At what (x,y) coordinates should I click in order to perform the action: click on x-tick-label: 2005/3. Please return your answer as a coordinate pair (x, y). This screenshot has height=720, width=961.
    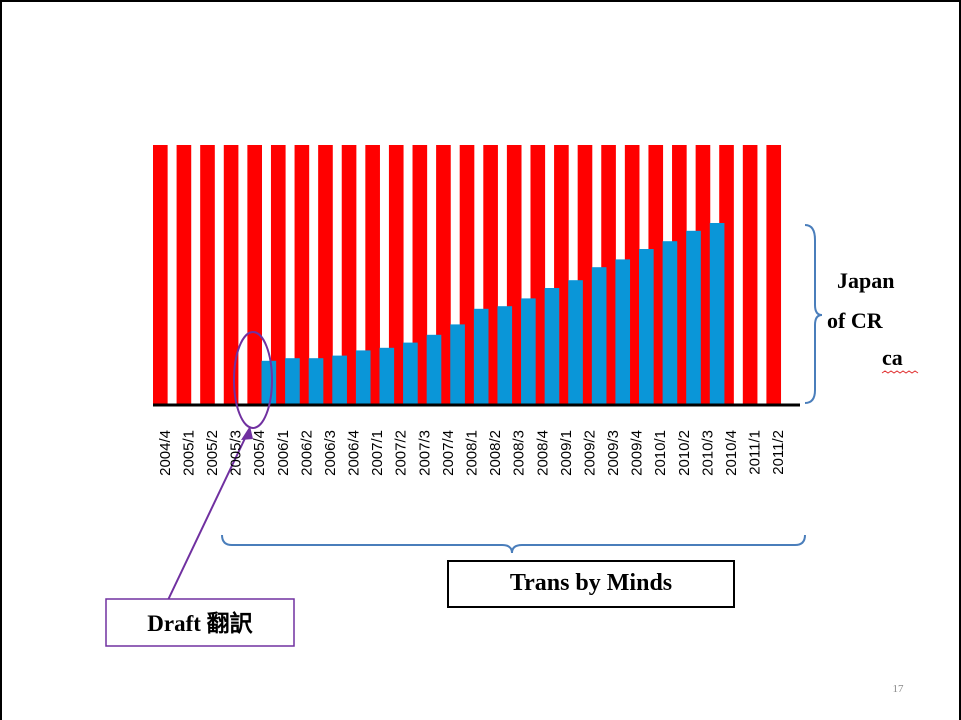
    Looking at the image, I should click on (236, 453).